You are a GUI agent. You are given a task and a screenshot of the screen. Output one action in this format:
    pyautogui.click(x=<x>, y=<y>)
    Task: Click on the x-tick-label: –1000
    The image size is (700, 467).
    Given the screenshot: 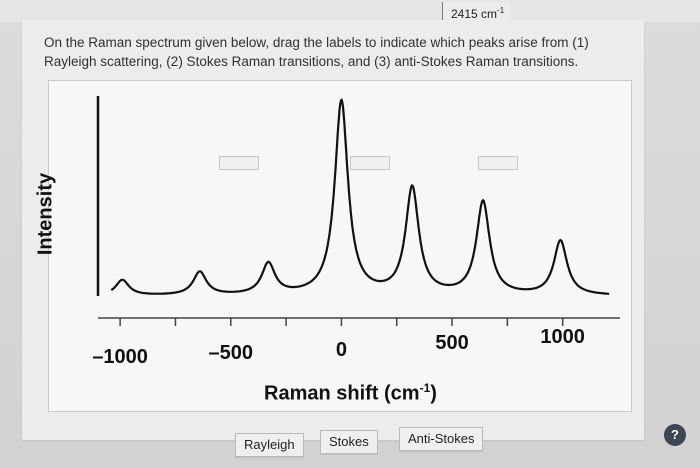 What is the action you would take?
    pyautogui.click(x=120, y=357)
    